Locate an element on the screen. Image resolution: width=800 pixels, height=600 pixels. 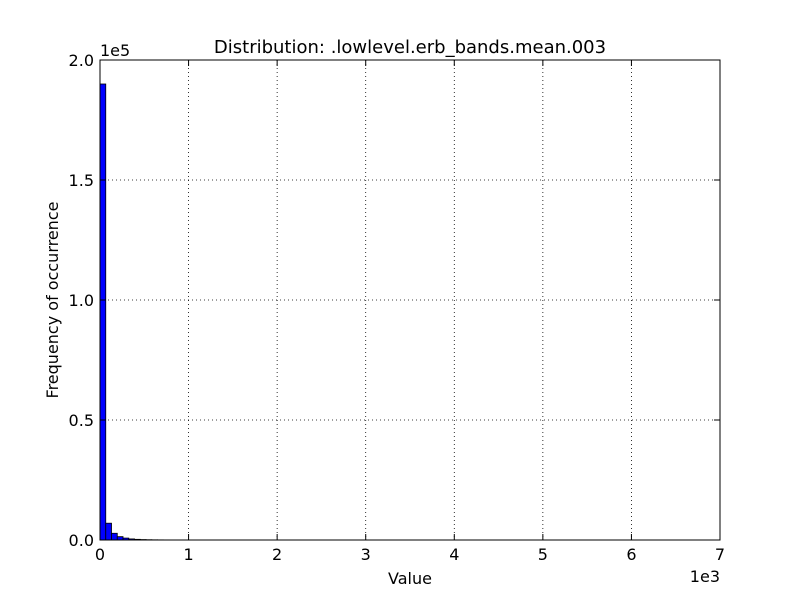
y-tick-label: 1.5 is located at coordinates (81, 180).